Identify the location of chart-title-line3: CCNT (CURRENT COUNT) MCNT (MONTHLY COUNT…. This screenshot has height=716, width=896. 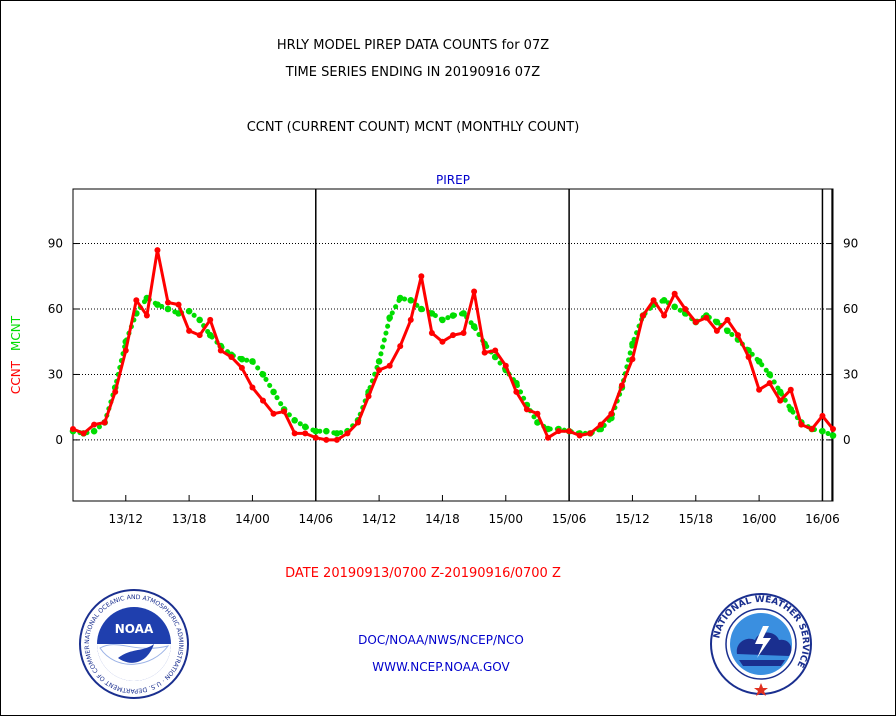
(413, 127).